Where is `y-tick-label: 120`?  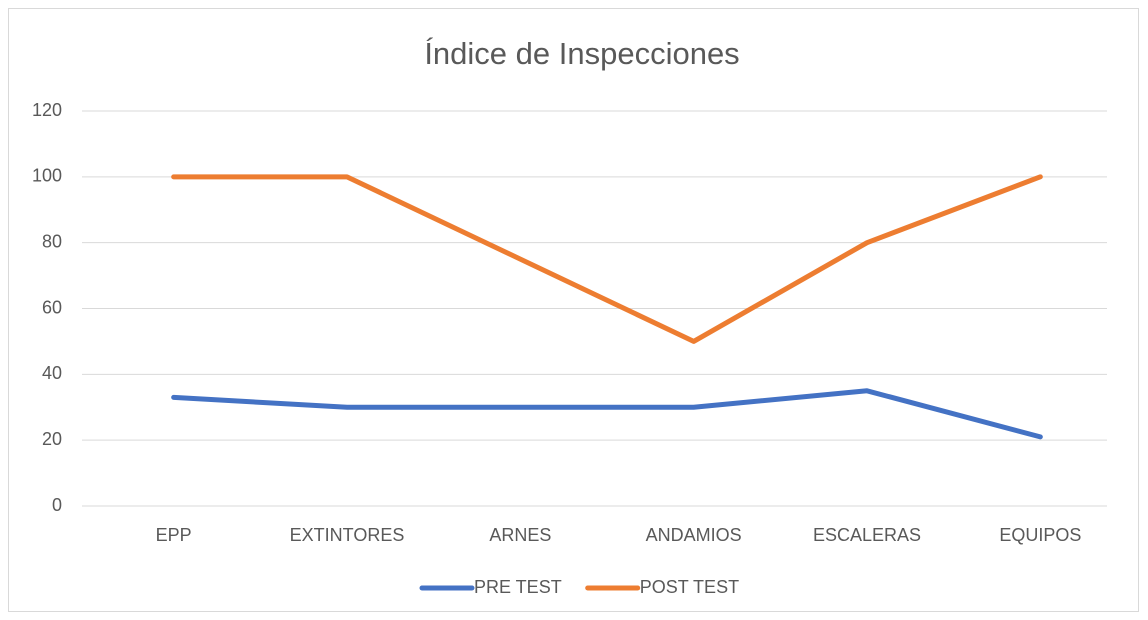 y-tick-label: 120 is located at coordinates (47, 110).